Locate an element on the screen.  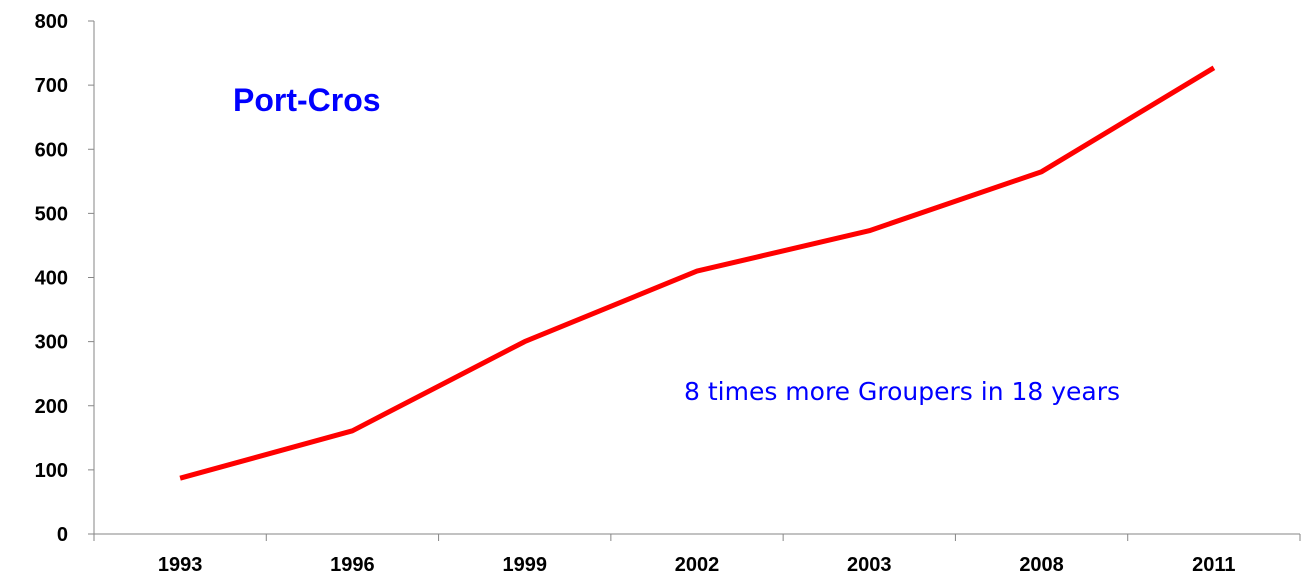
y-tick-label: 500 is located at coordinates (51, 214).